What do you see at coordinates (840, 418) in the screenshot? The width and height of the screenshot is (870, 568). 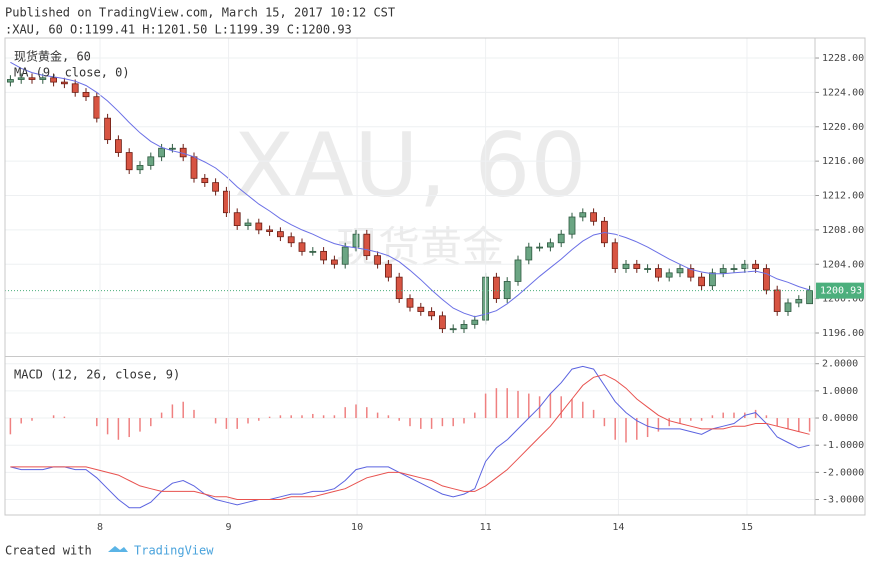 I see `y-tick-label: 0.0000` at bounding box center [840, 418].